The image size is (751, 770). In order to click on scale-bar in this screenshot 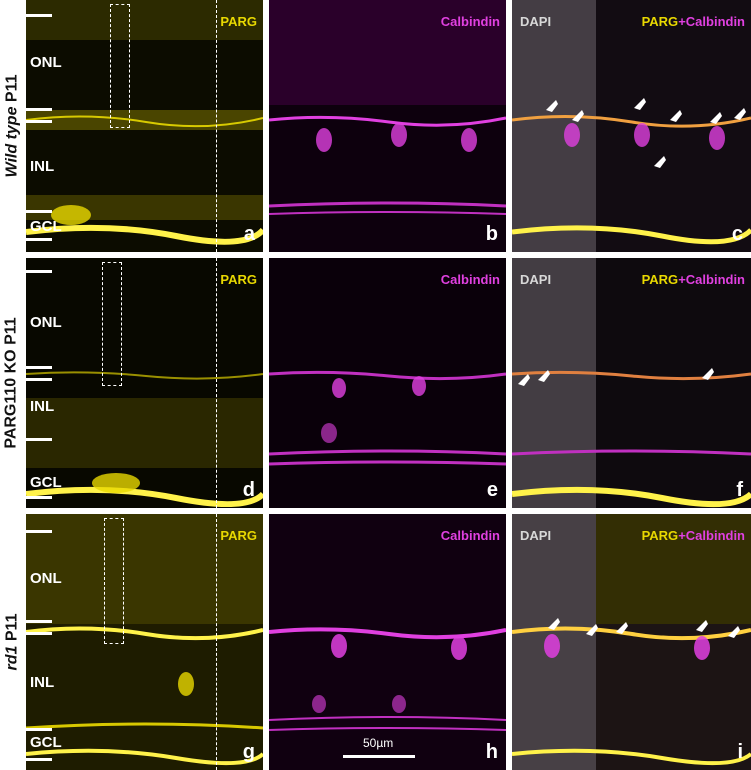, I will do `click(379, 756)`.